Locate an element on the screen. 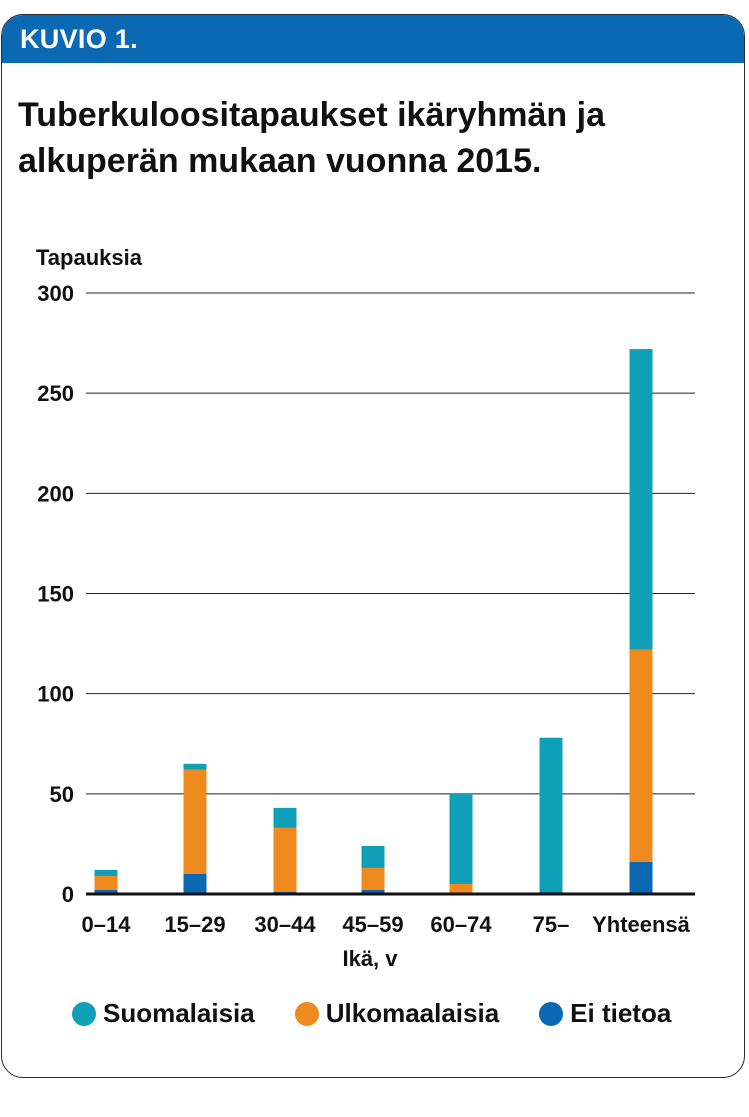 The image size is (749, 1117). chart-legend: Suomalaisia Ulkomaalaisia Ei tietoa is located at coordinates (391, 1013).